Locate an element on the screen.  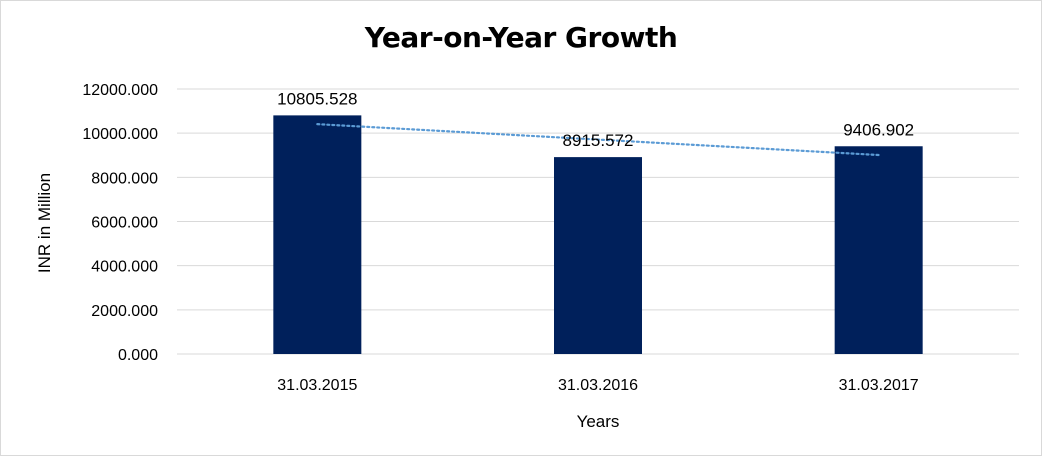
y-tick-label: 6000.000 is located at coordinates (124, 223).